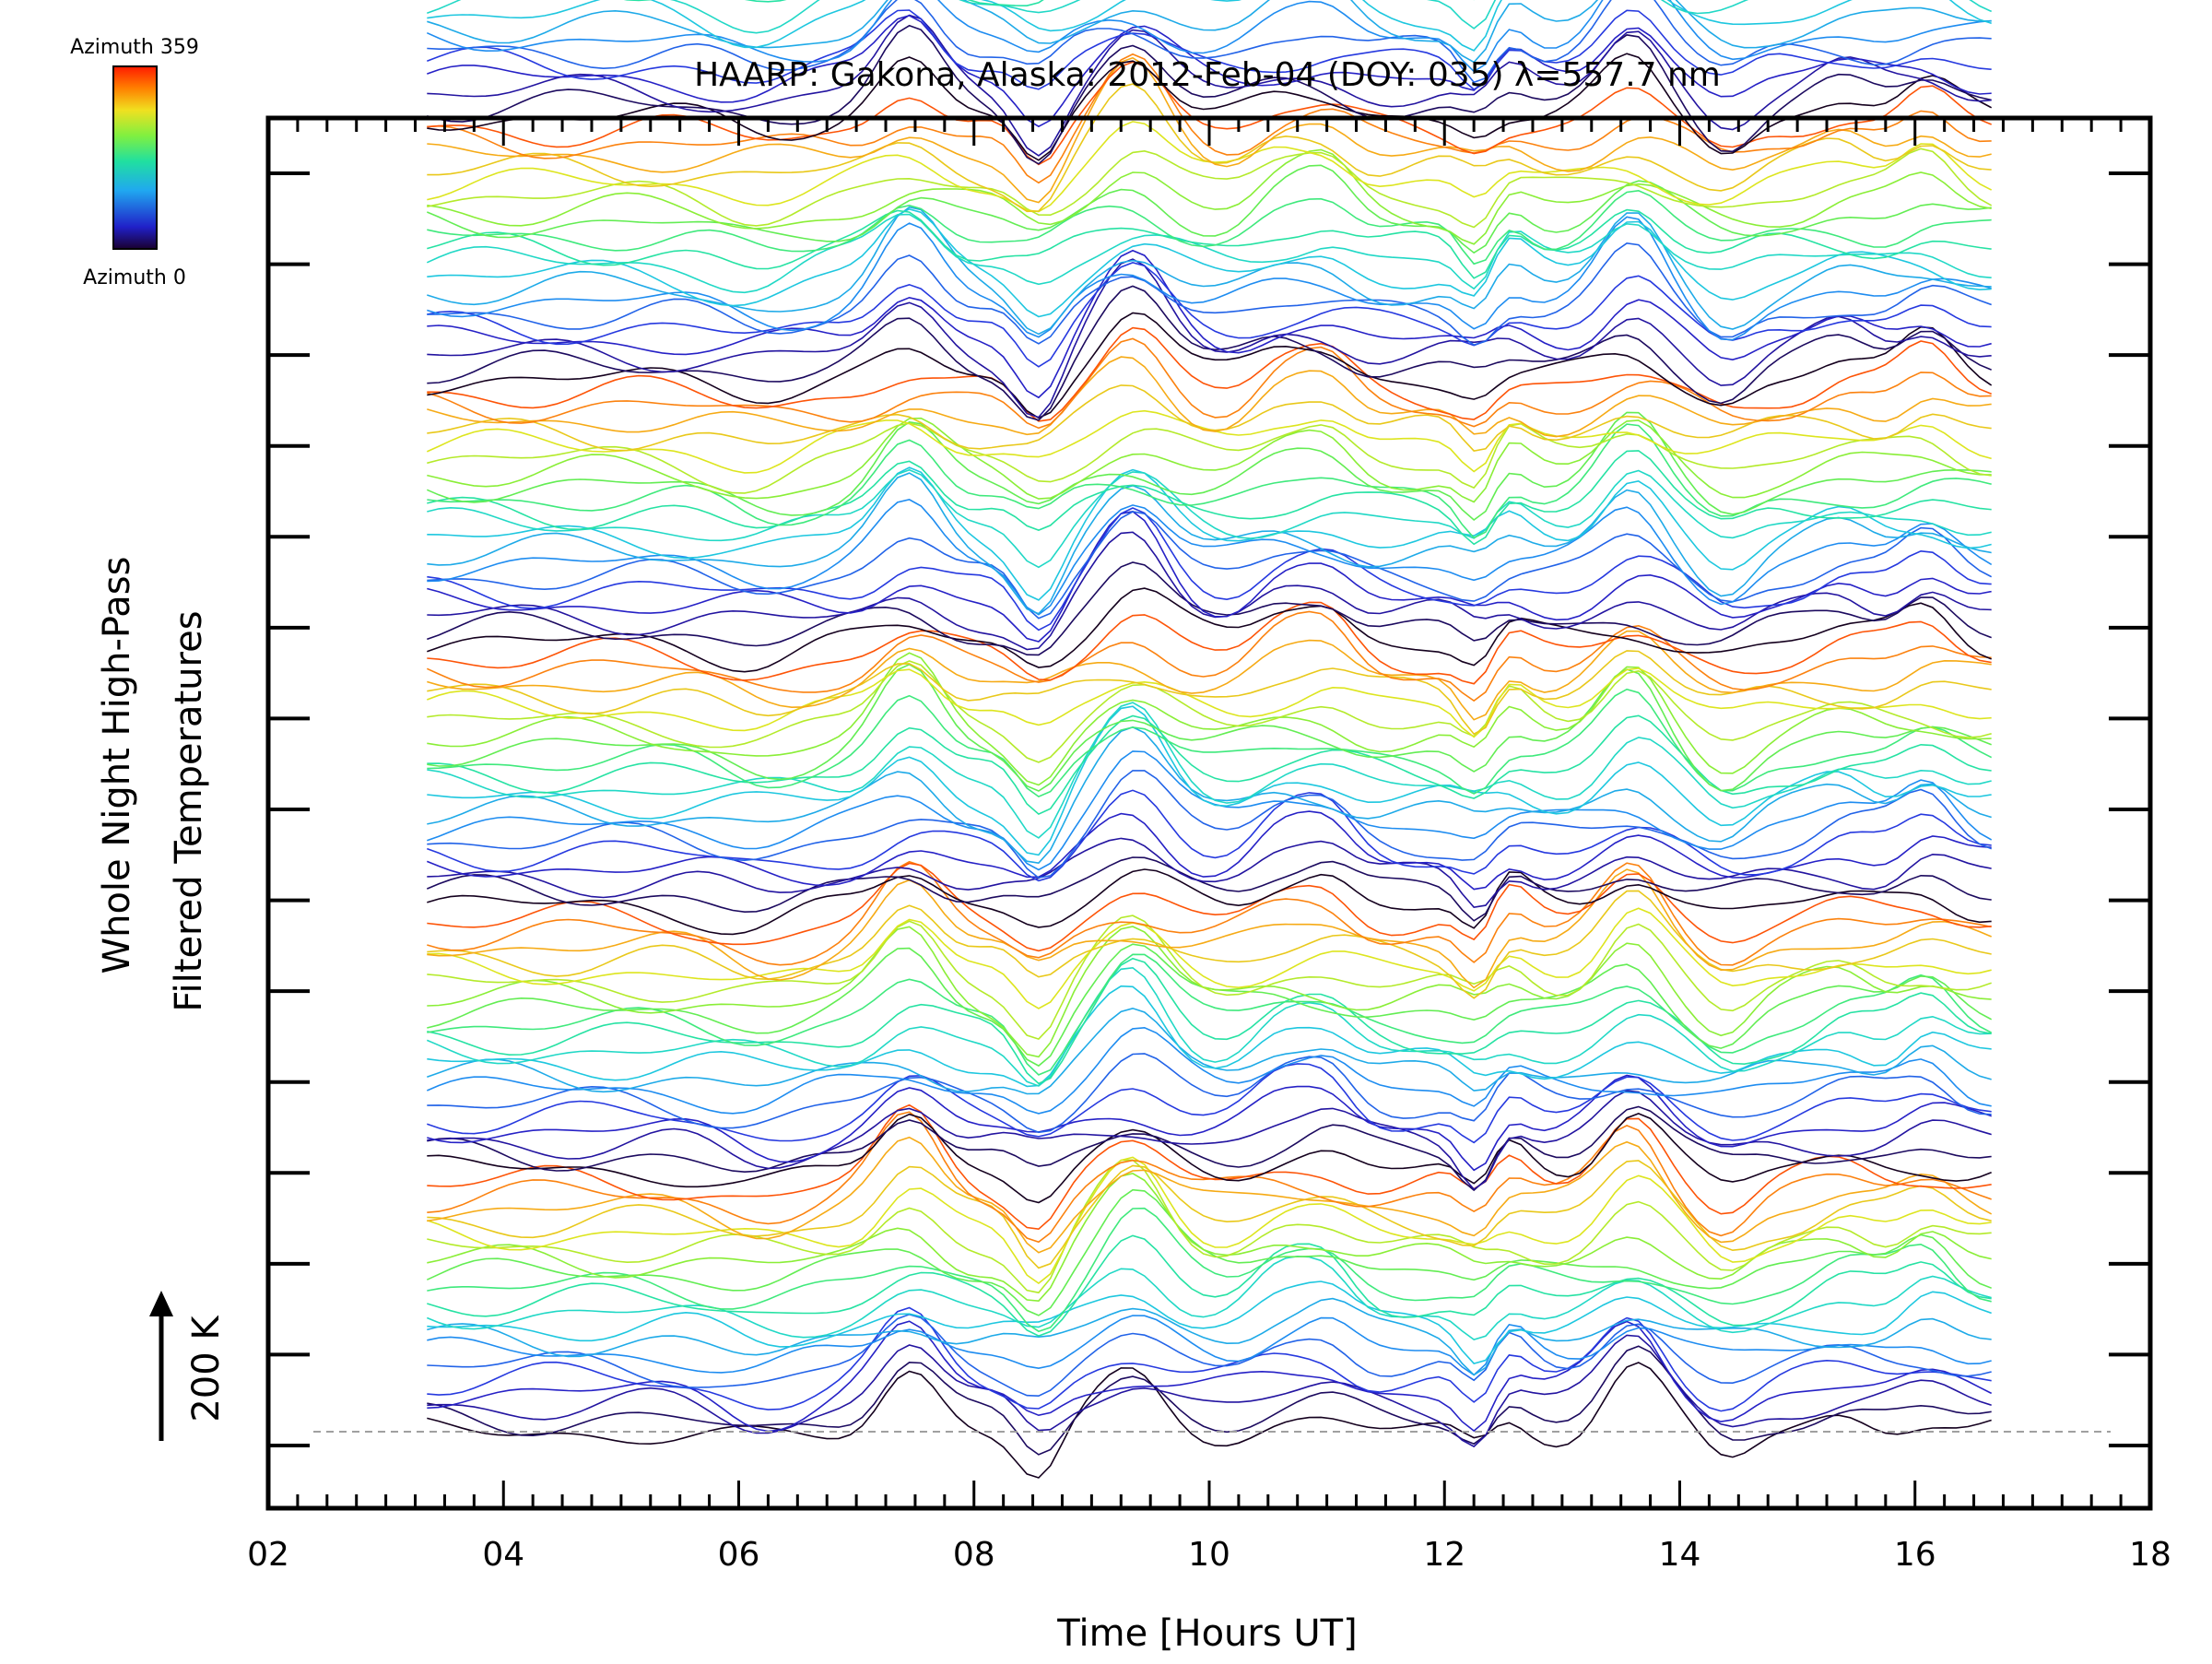 The width and height of the screenshot is (2212, 1664). Describe the element at coordinates (2150, 1555) in the screenshot. I see `x-tick-label: 18` at that location.